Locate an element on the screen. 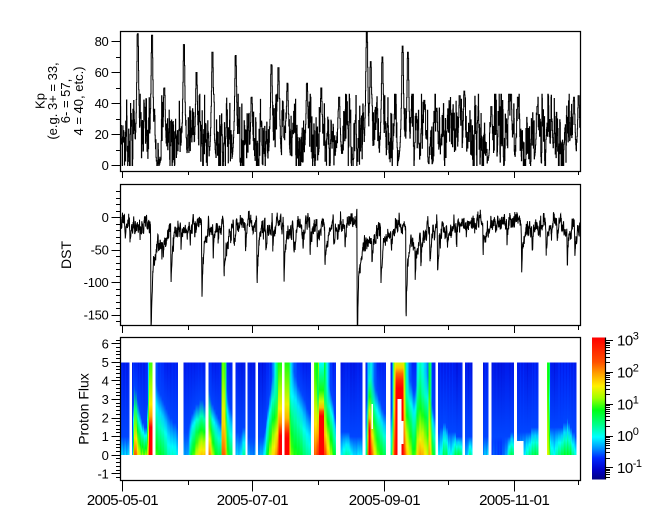  svg-text: 6 is located at coordinates (105, 343).